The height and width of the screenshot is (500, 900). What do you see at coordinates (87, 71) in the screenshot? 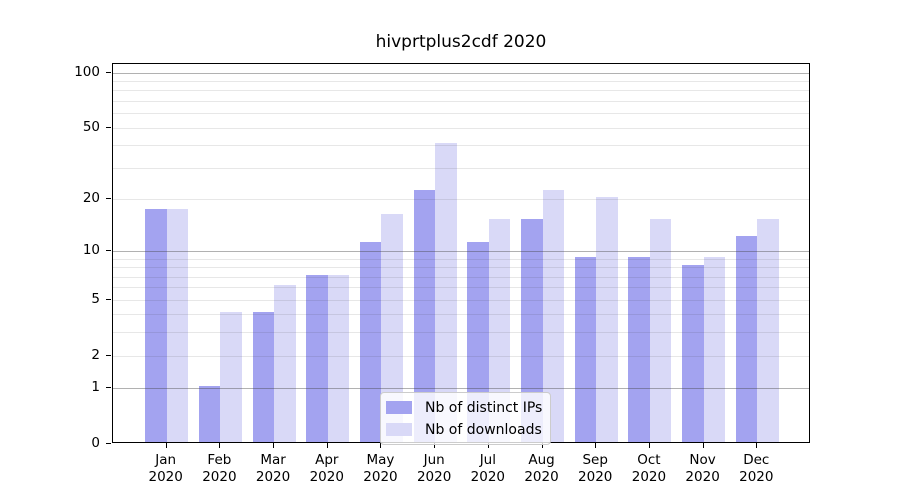
I see `y-tick-label-100: 100` at bounding box center [87, 71].